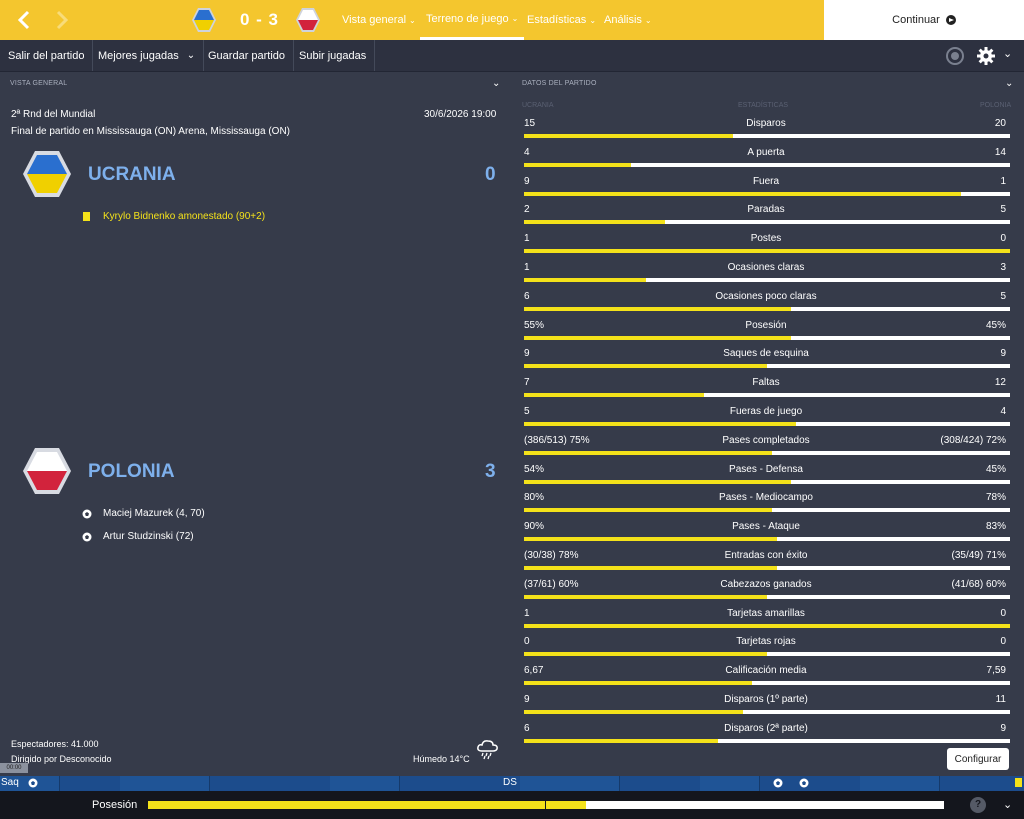 The width and height of the screenshot is (1024, 819). Describe the element at coordinates (766, 469) in the screenshot. I see `stat-label: Pases - Defensa` at that location.